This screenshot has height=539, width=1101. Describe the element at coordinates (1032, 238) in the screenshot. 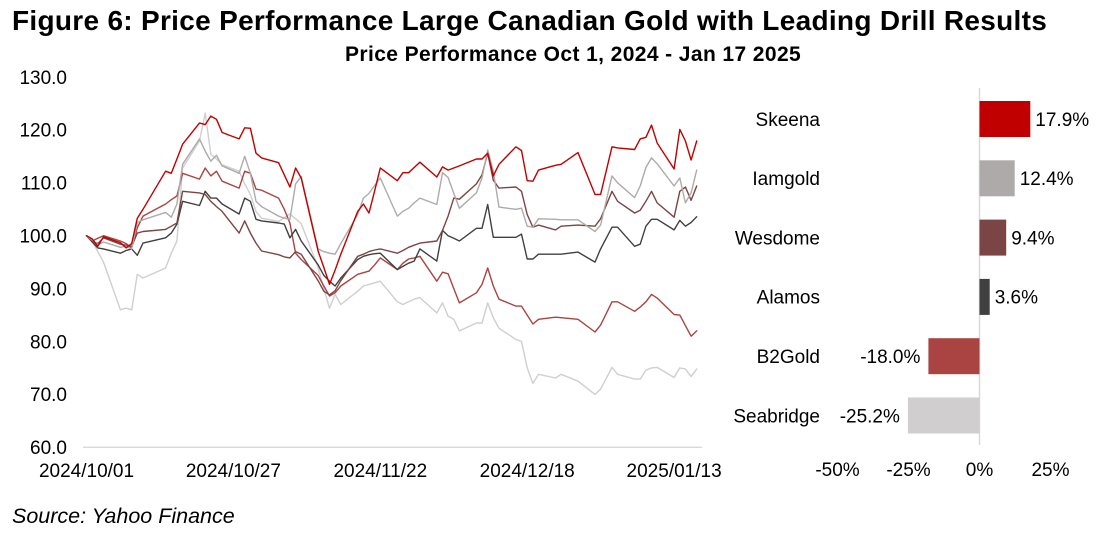

I see `bar-value-label: 9.4%` at that location.